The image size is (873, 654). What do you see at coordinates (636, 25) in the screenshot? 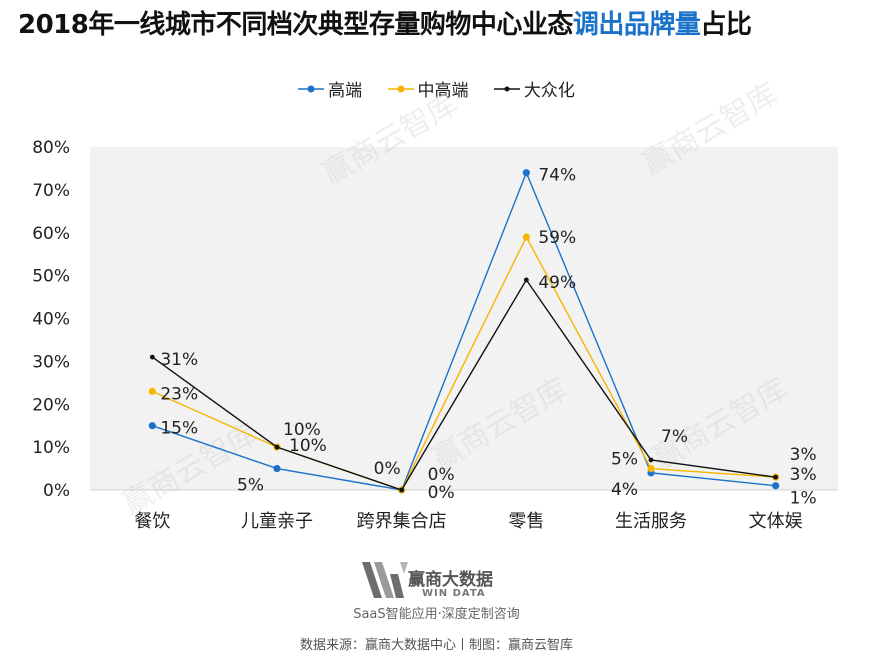
I see `title-highlight: 调出品牌量` at bounding box center [636, 25].